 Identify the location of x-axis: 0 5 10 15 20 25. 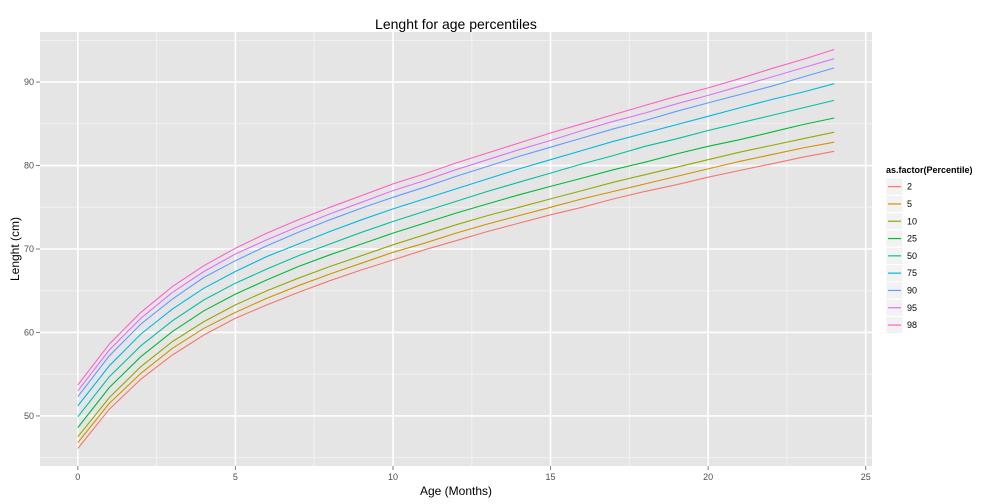
(473, 474).